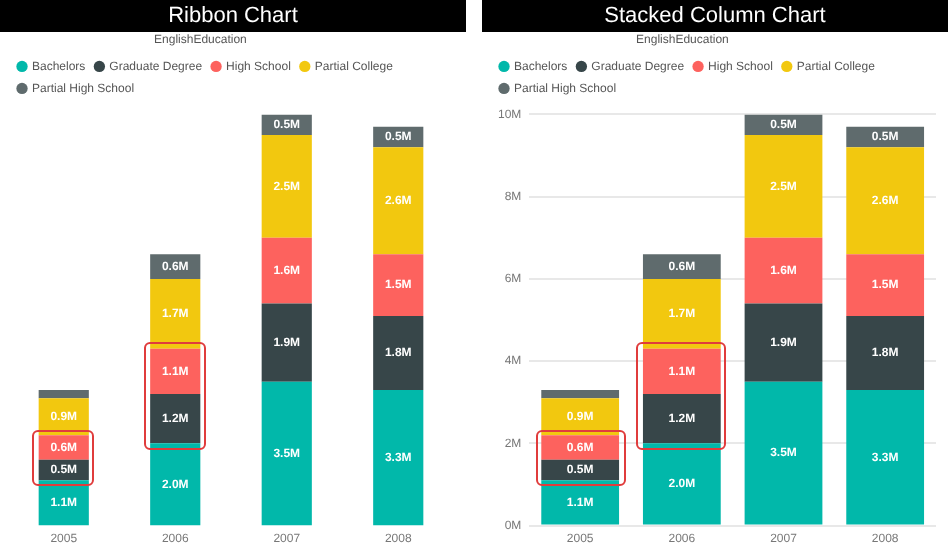 The width and height of the screenshot is (948, 556). I want to click on chart-title: Stacked Column Chart, so click(715, 16).